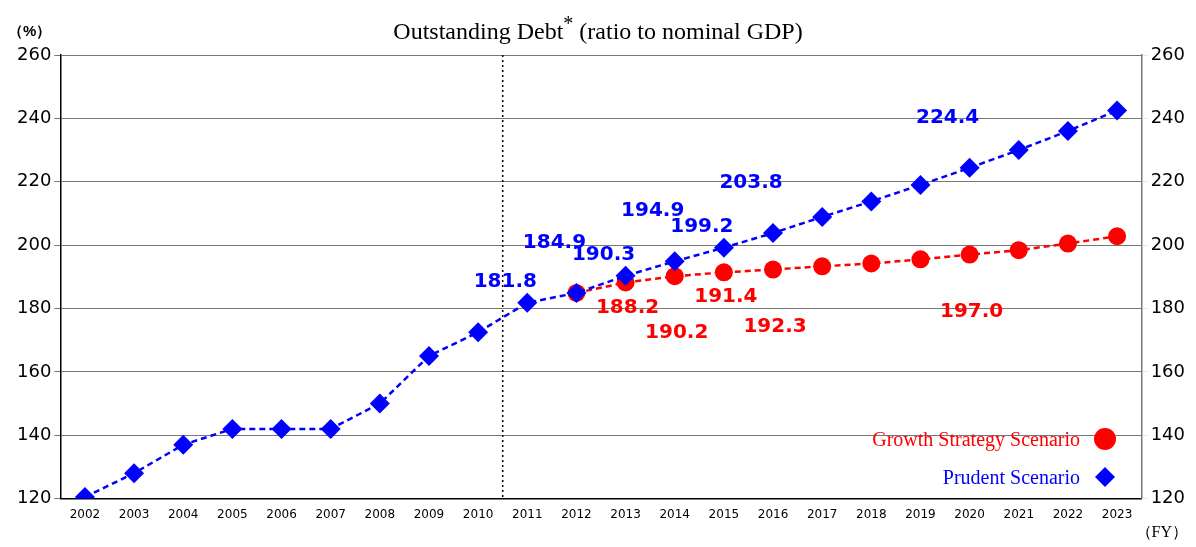  Describe the element at coordinates (85, 513) in the screenshot. I see `x-tick-label: 2002` at that location.